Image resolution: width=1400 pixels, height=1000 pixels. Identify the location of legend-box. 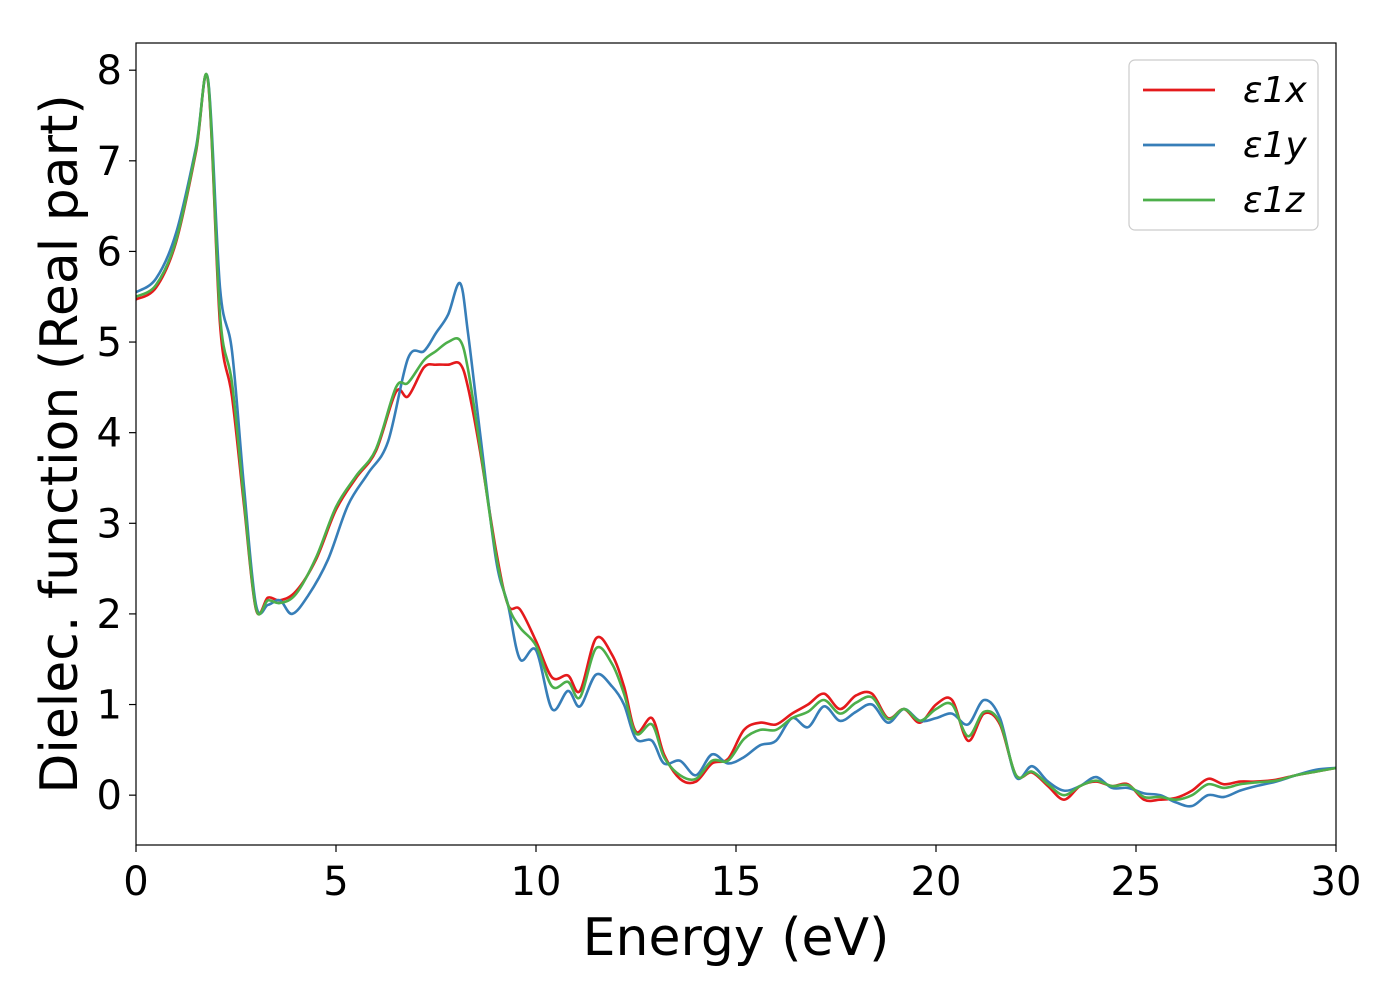
(1223, 145).